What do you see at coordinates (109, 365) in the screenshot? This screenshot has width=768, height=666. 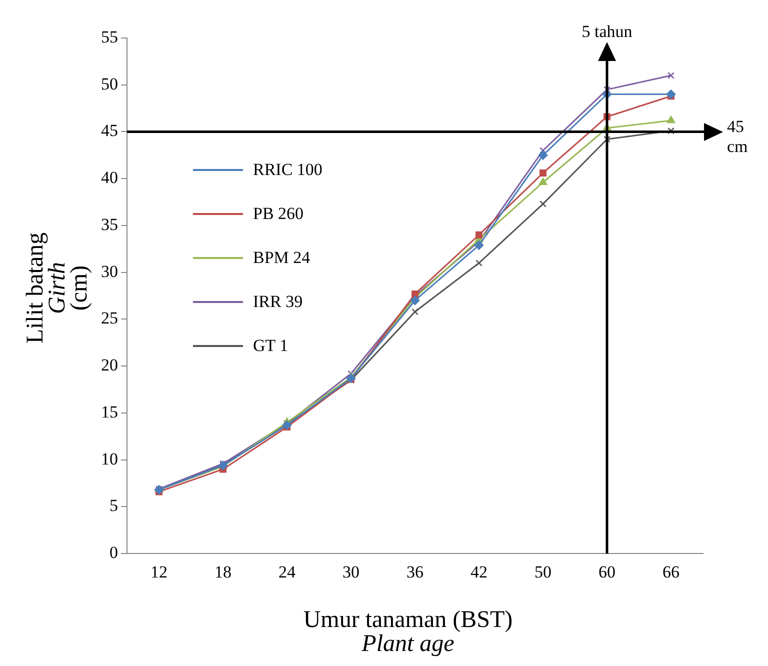 I see `y-tick-label: 20` at bounding box center [109, 365].